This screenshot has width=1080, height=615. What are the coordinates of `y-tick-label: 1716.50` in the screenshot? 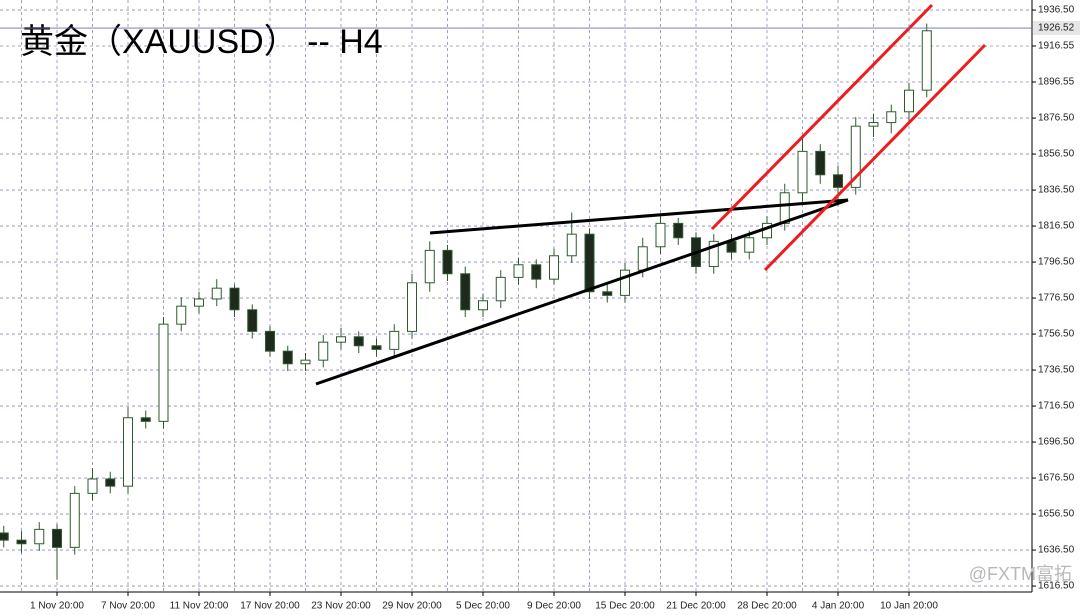 It's located at (1056, 406).